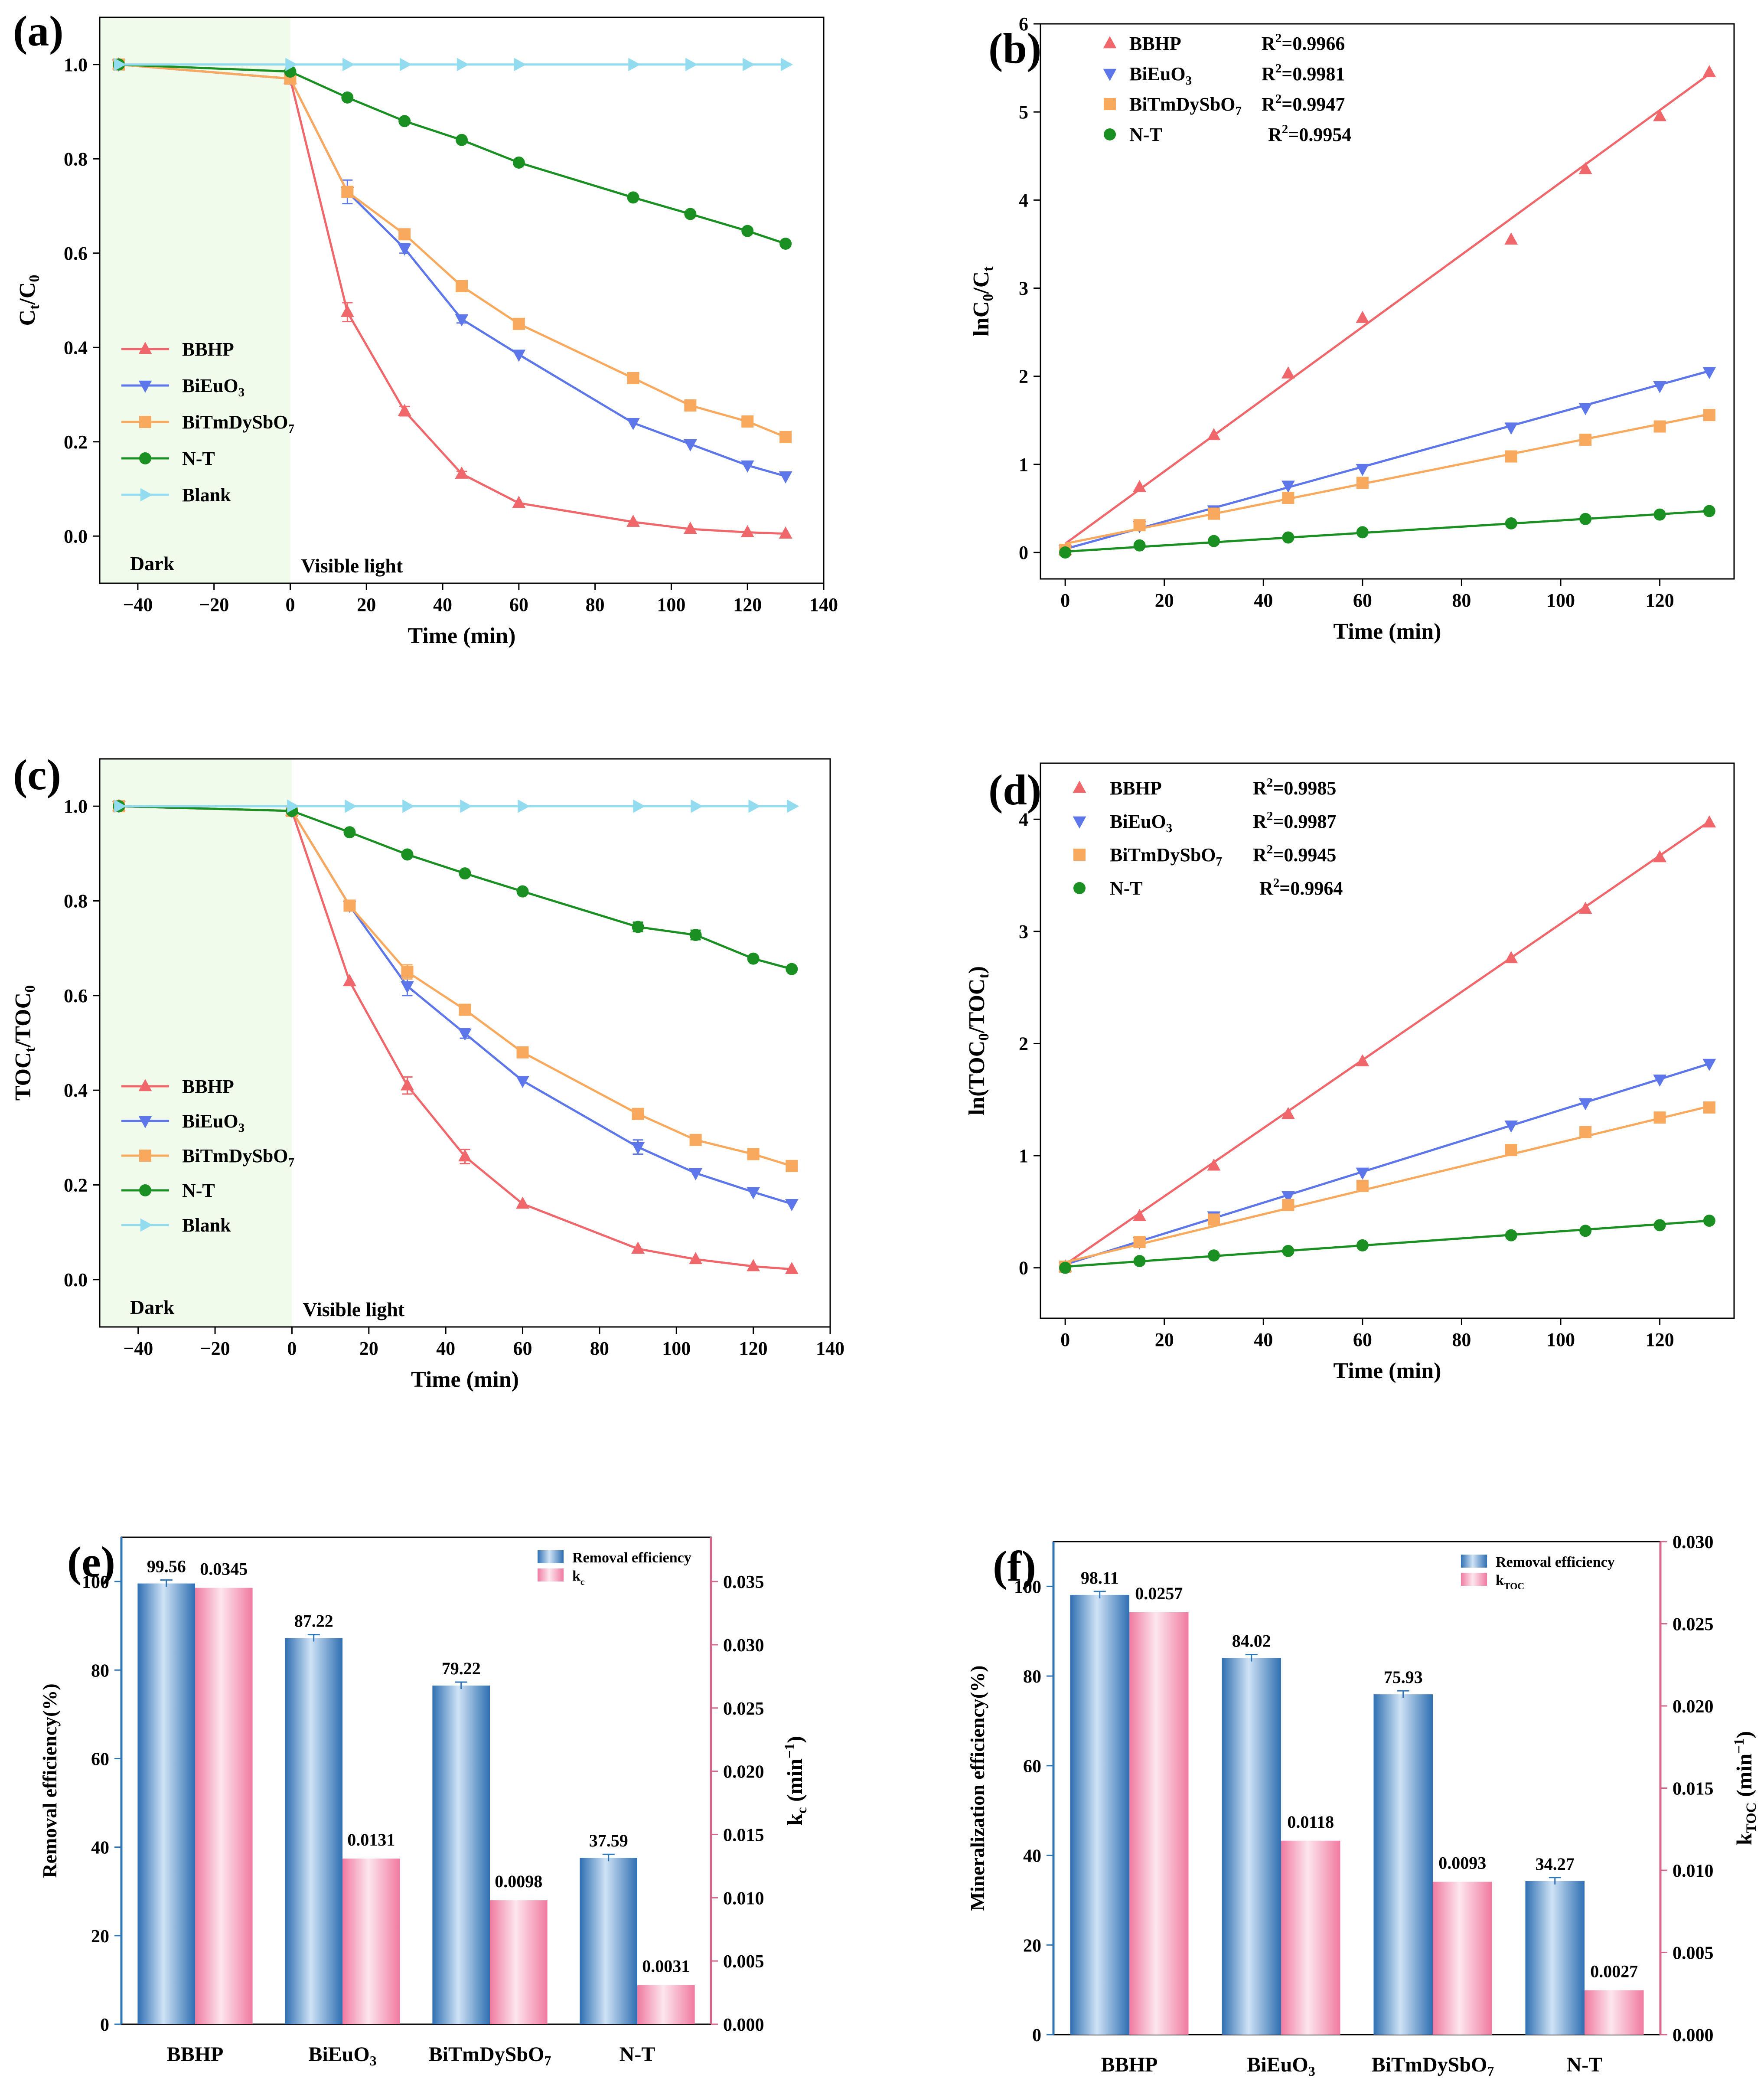  Describe the element at coordinates (743, 1582) in the screenshot. I see `right-tick-label: 0.035` at that location.